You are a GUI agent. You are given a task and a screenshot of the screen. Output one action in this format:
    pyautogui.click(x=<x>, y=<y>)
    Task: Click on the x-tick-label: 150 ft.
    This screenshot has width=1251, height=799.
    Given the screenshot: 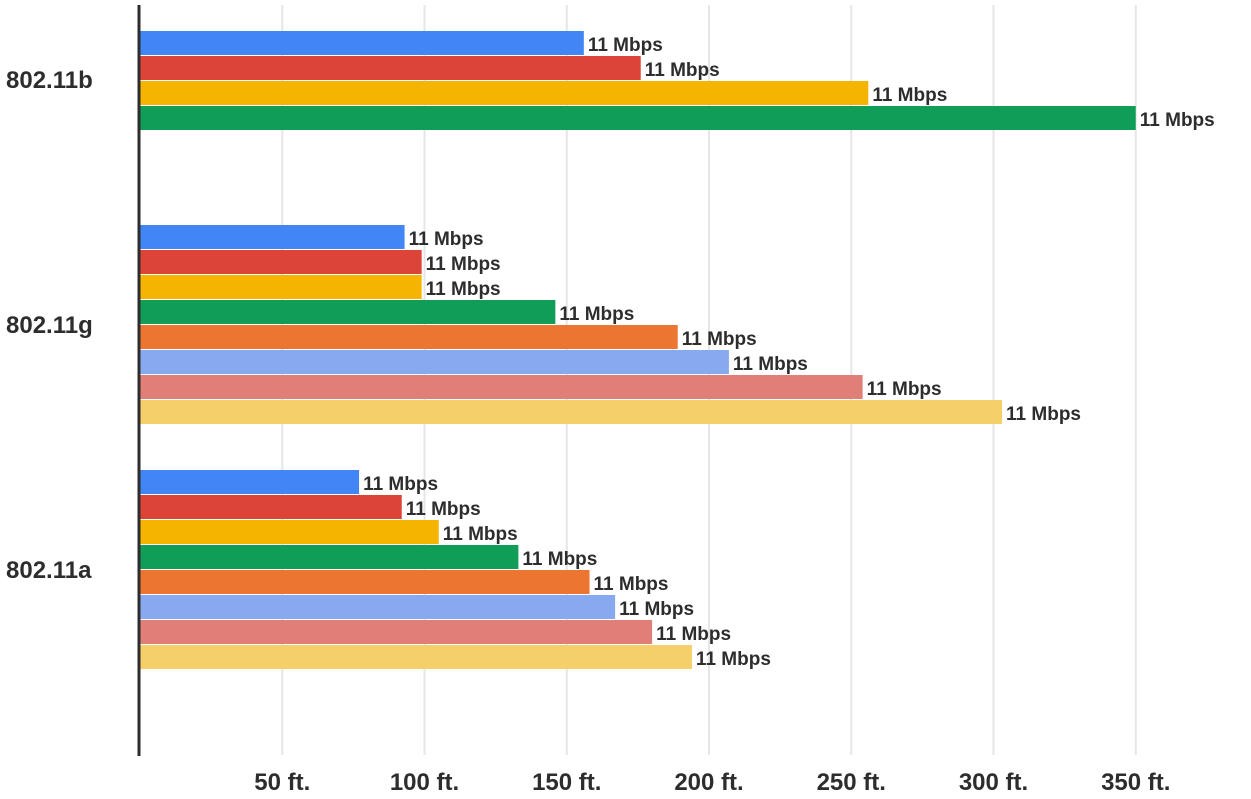 What is the action you would take?
    pyautogui.click(x=566, y=782)
    